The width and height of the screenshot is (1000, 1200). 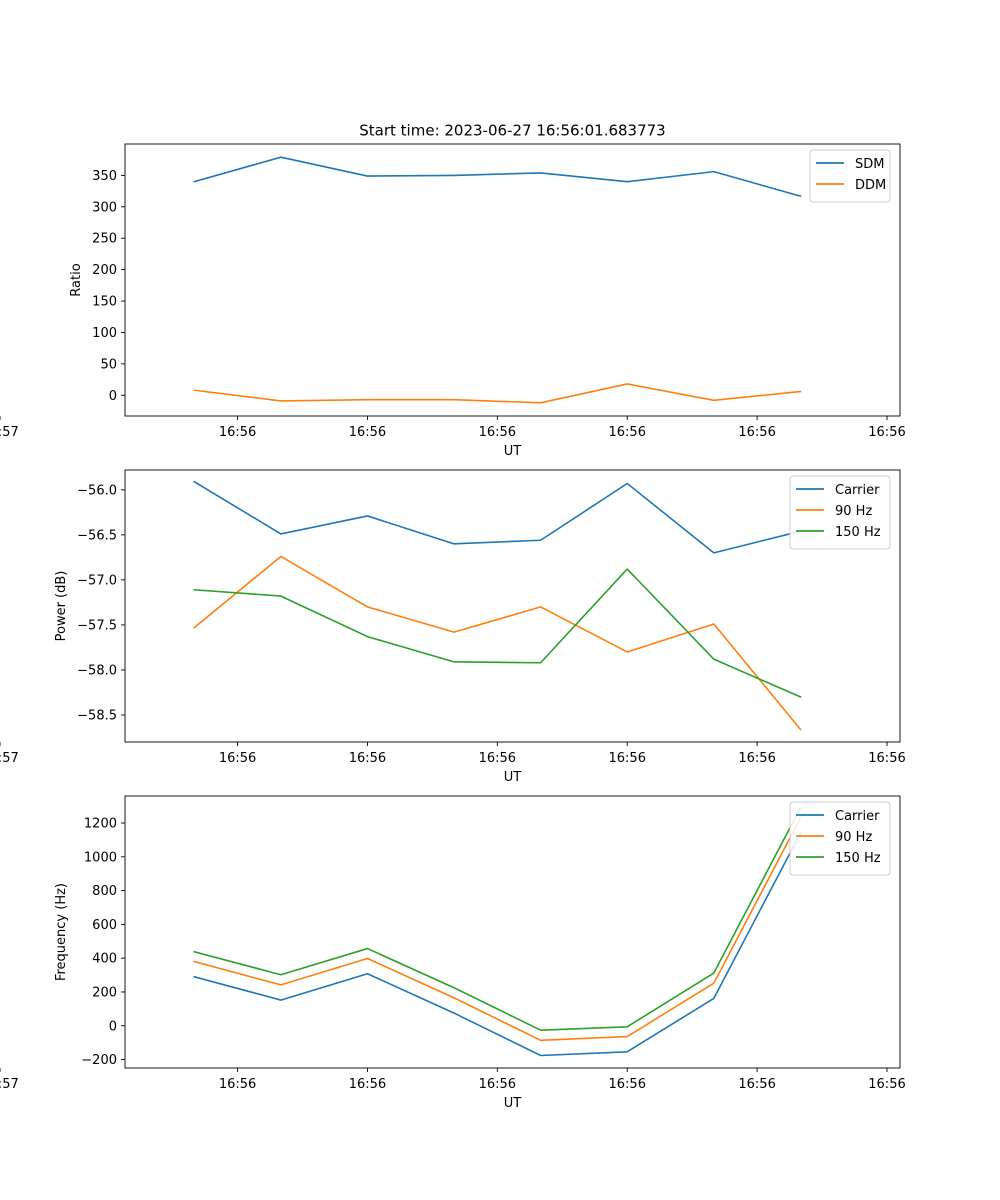 What do you see at coordinates (99, 1060) in the screenshot?
I see `y-tick-label: −200` at bounding box center [99, 1060].